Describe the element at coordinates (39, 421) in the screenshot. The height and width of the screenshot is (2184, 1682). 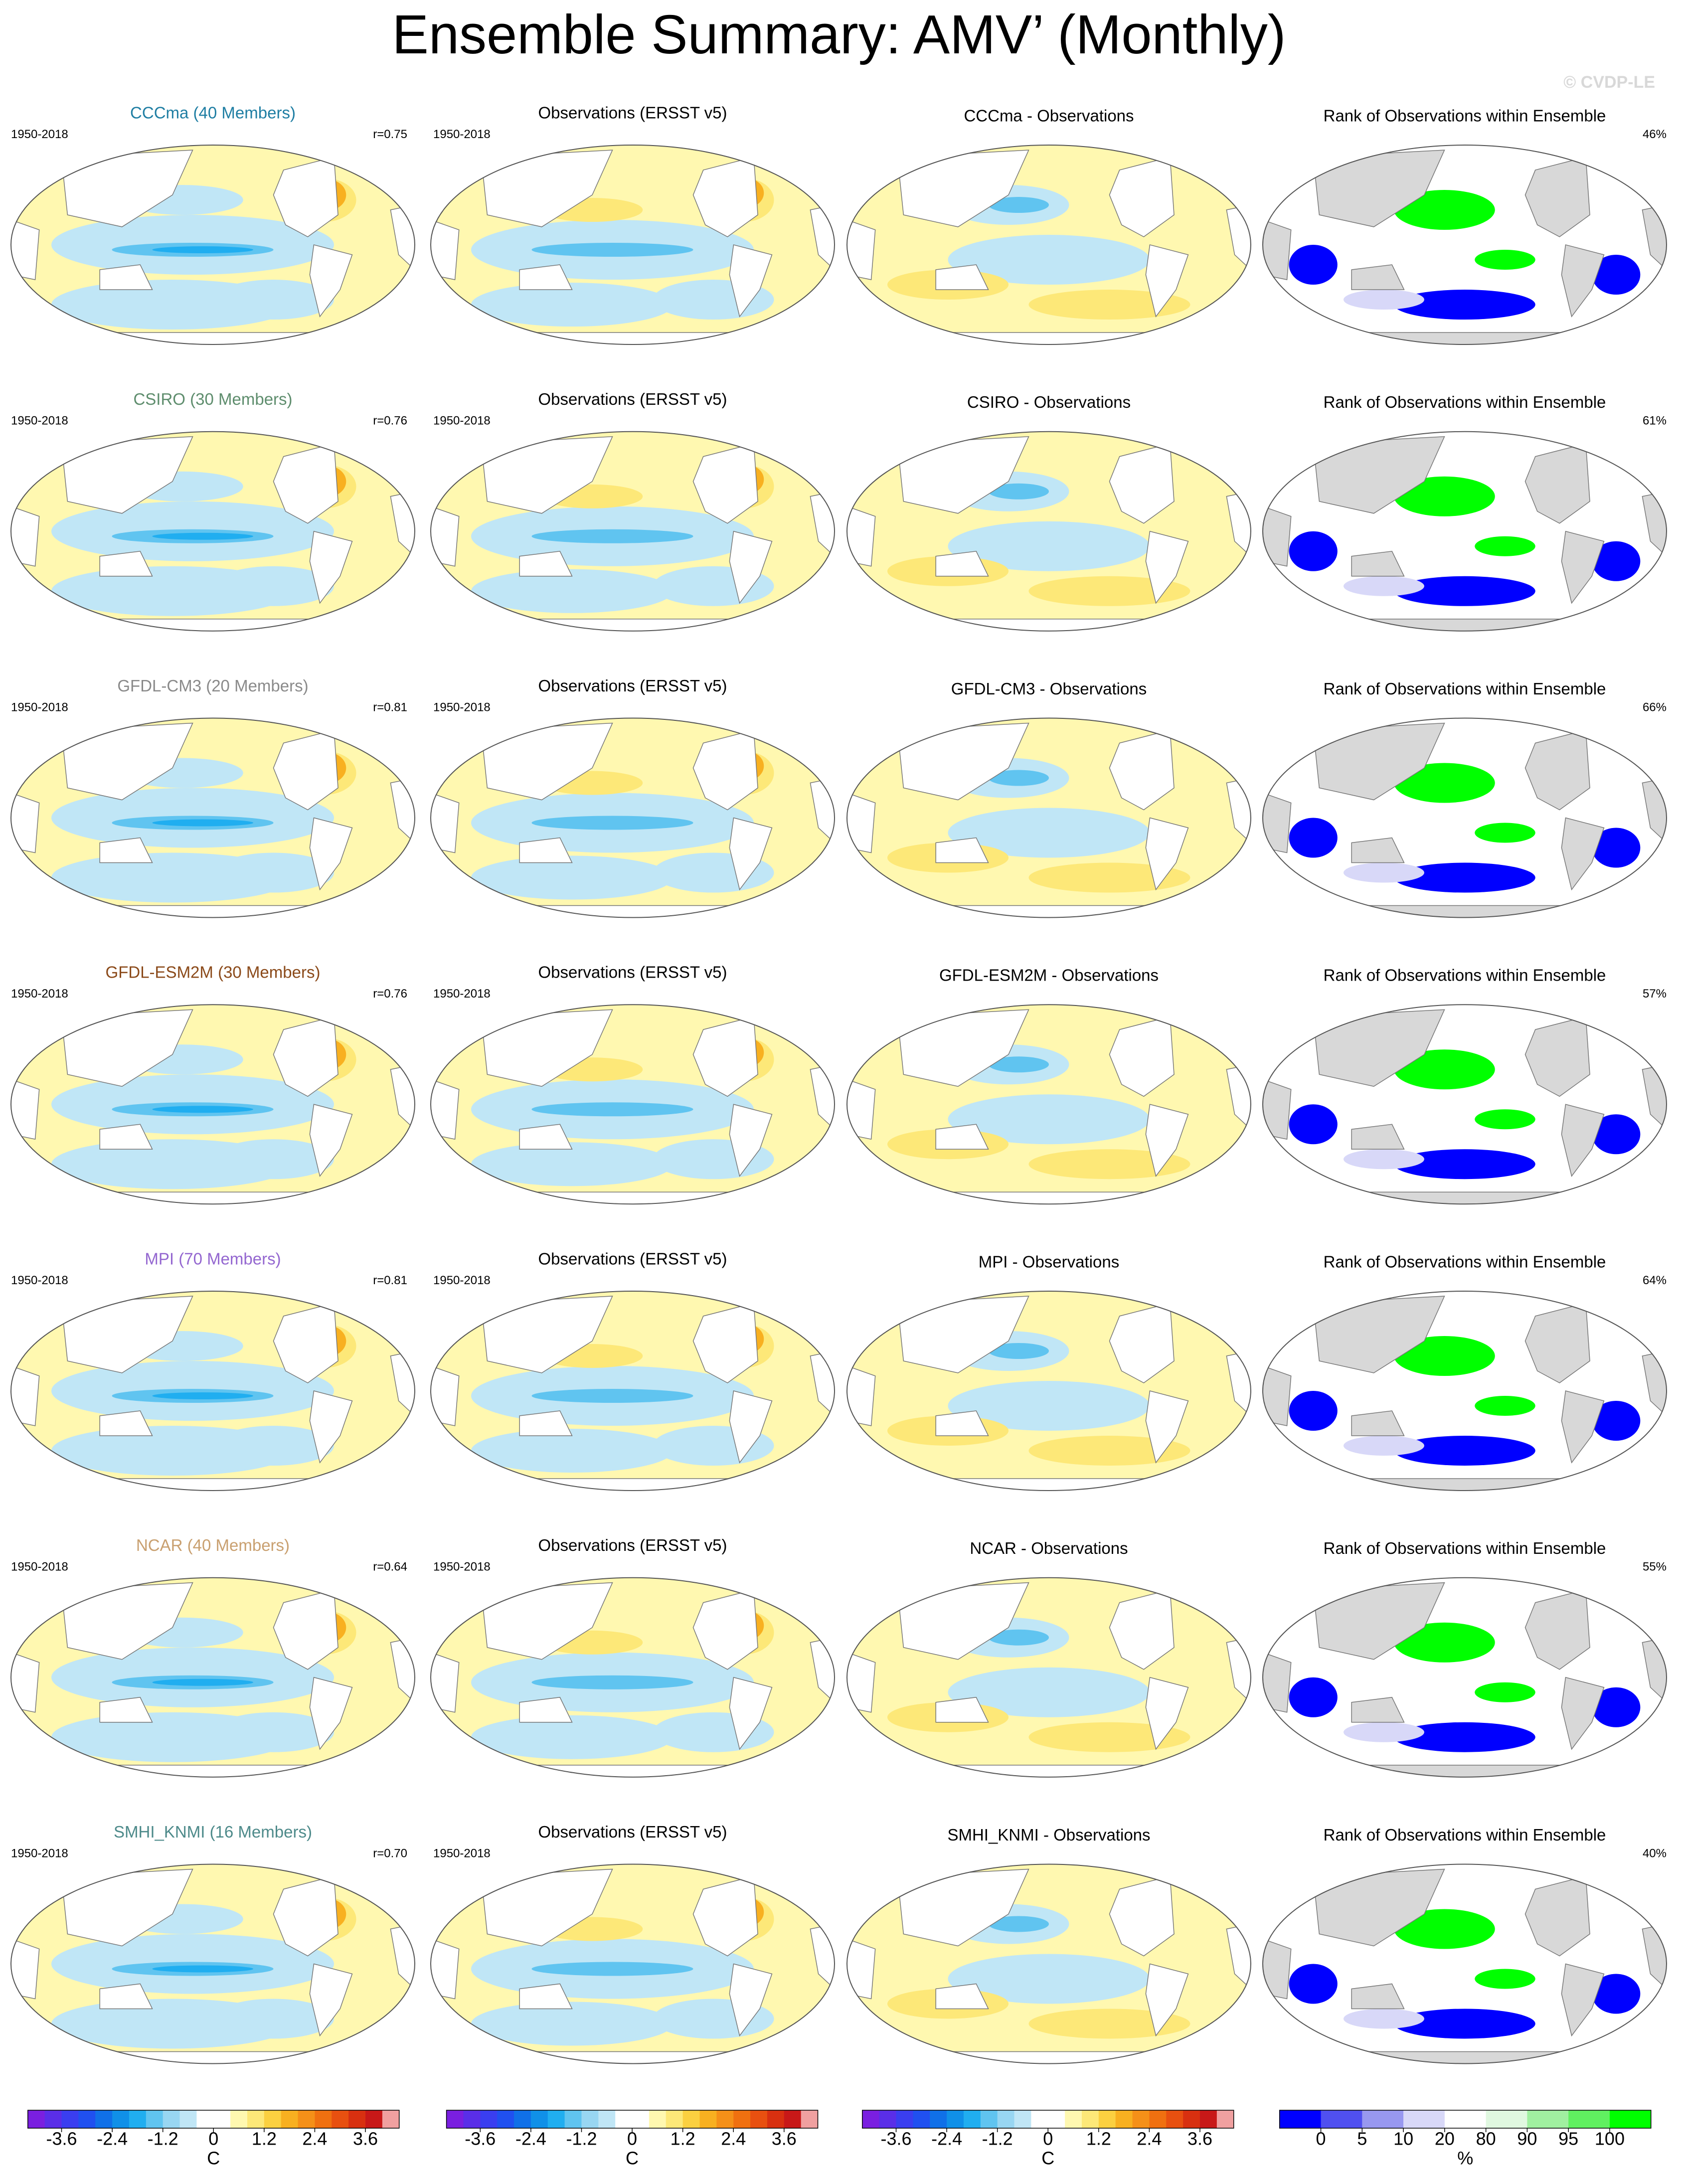
I see `period-label: 1950-2018` at that location.